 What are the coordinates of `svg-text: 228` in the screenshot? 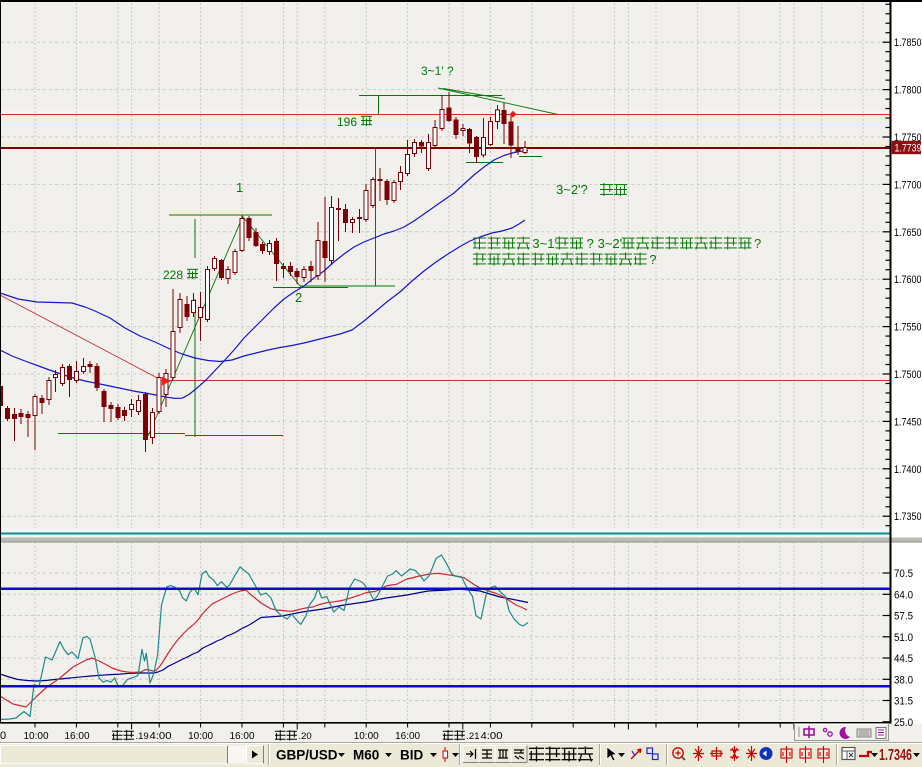 It's located at (173, 275).